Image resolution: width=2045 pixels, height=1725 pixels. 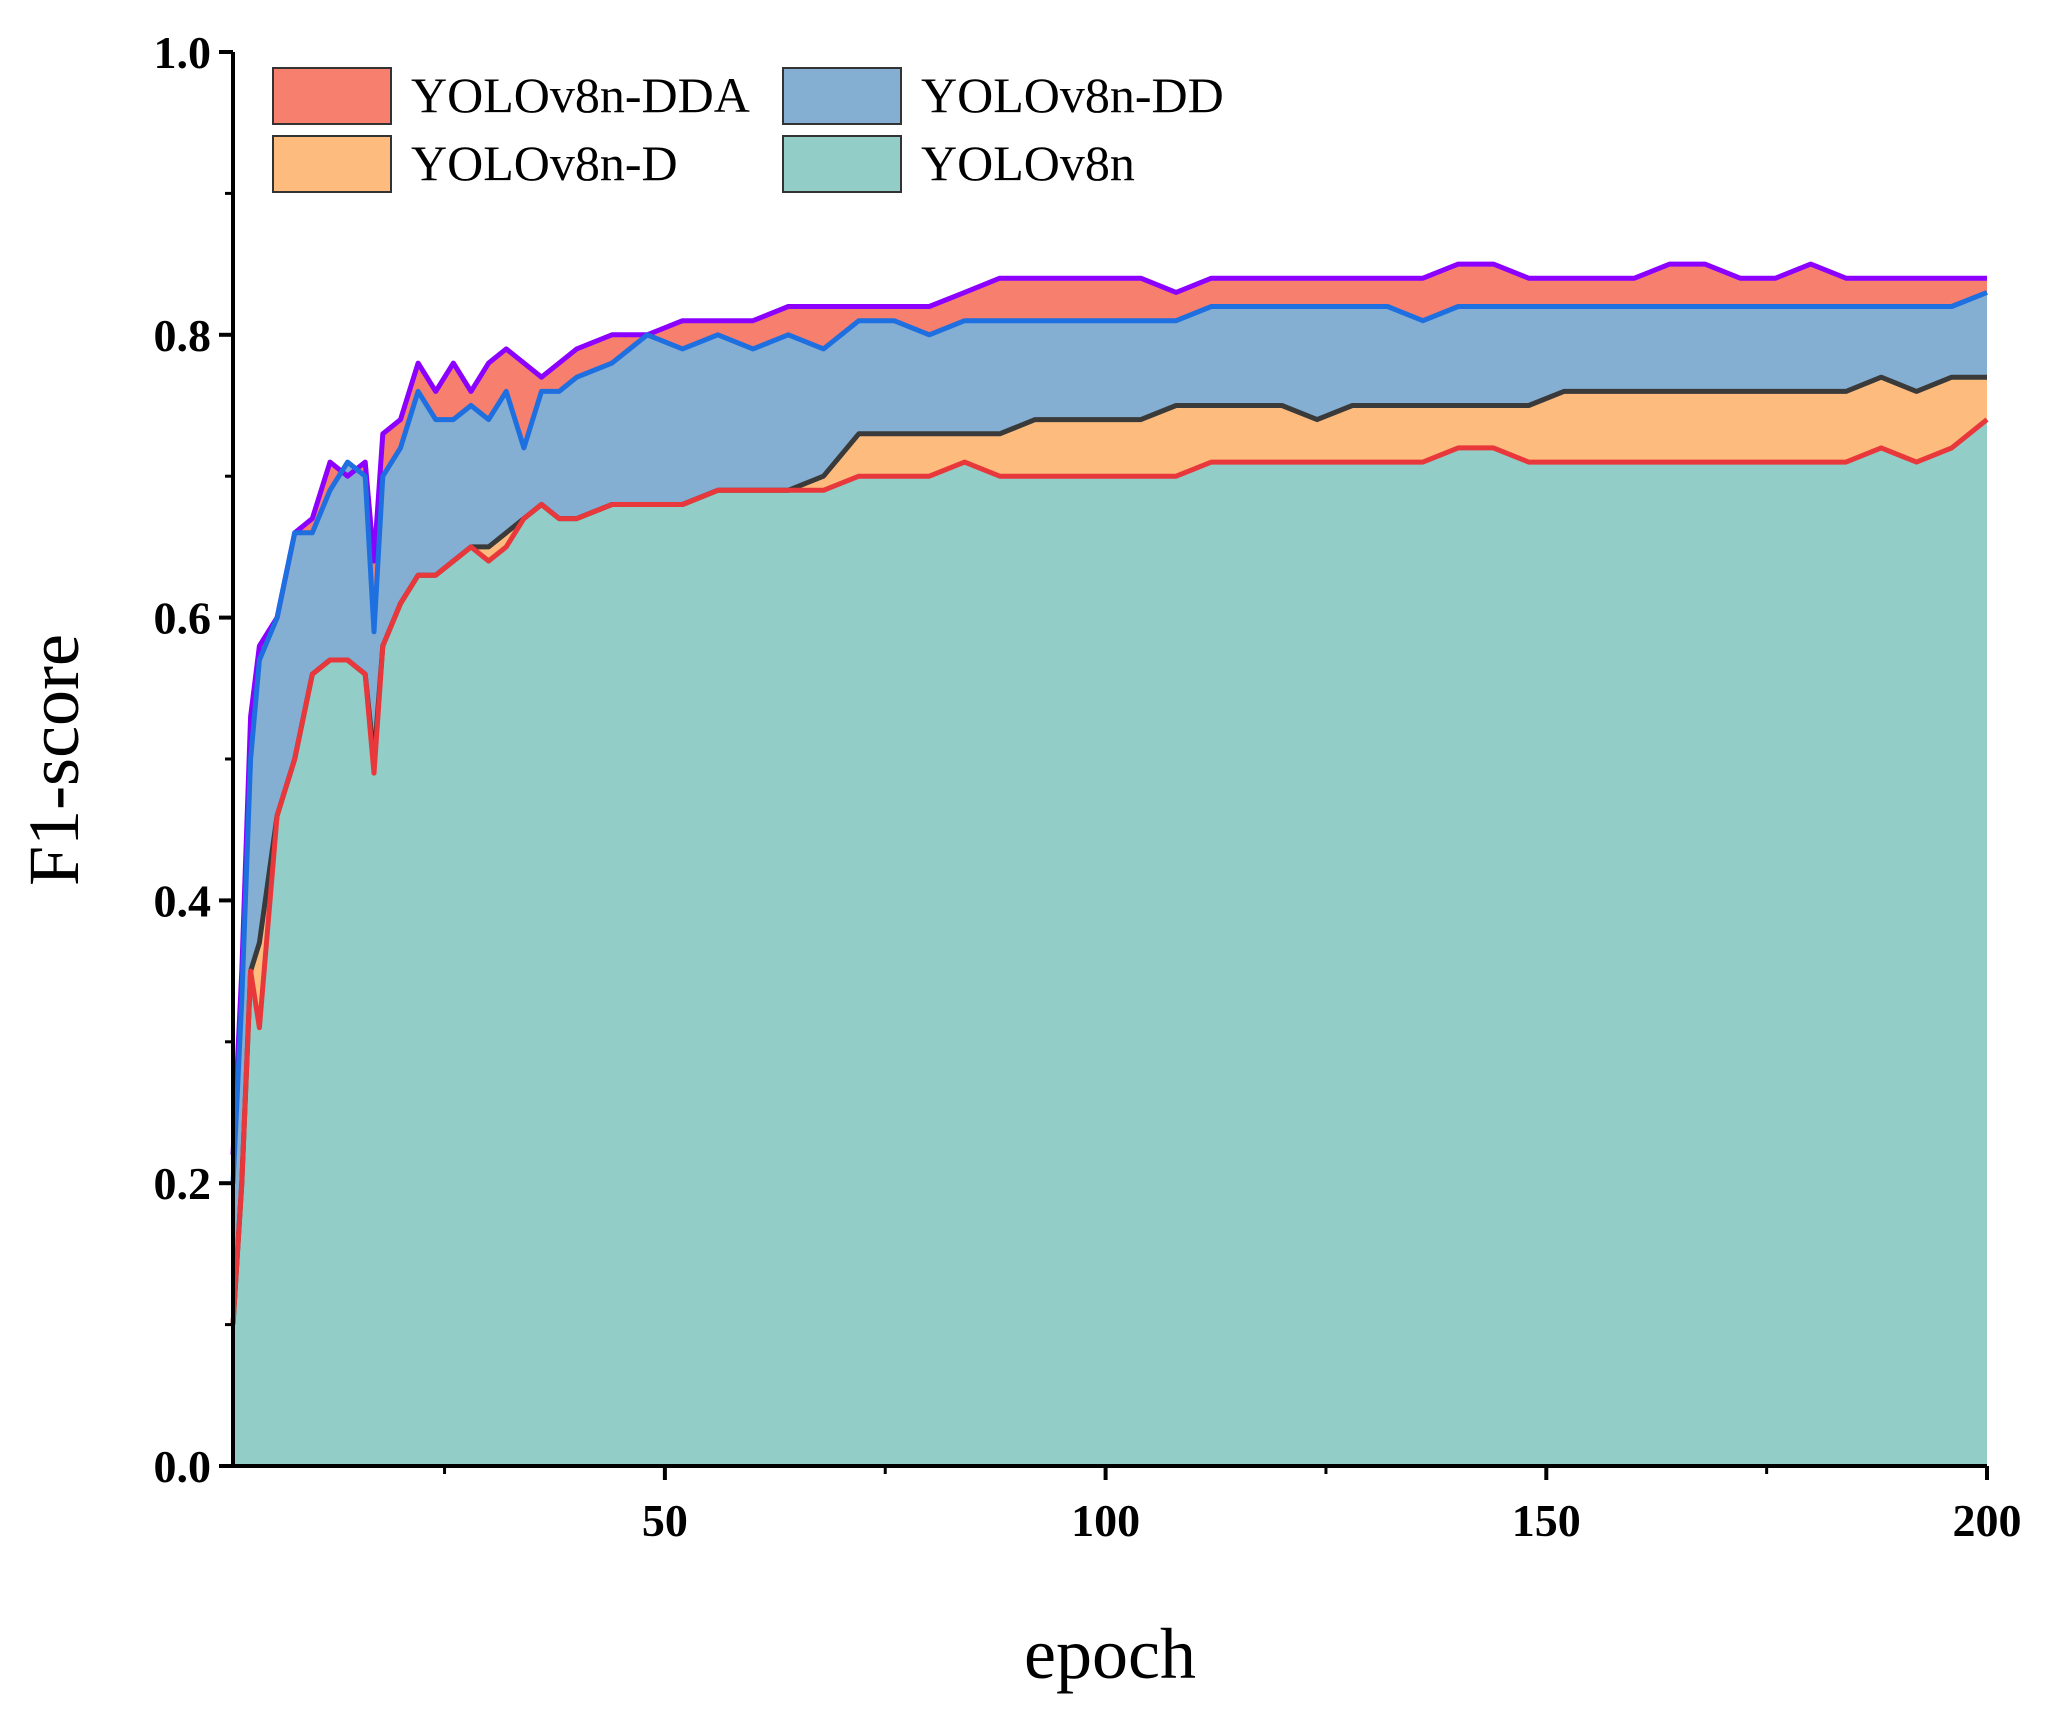 I want to click on legend-label-yolov8n-dd: YOLOv8n-DD, so click(x=1072, y=95).